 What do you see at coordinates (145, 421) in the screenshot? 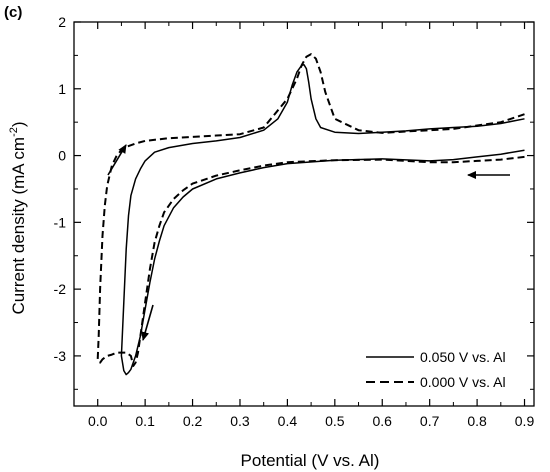
I see `x-tick-label: 0.1` at bounding box center [145, 421].